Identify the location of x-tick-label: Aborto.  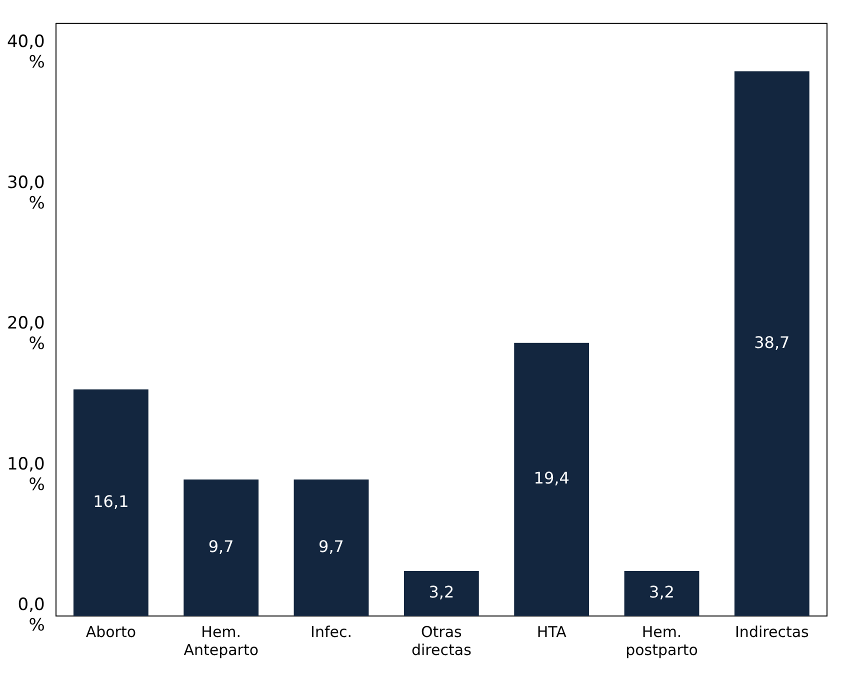
(111, 631).